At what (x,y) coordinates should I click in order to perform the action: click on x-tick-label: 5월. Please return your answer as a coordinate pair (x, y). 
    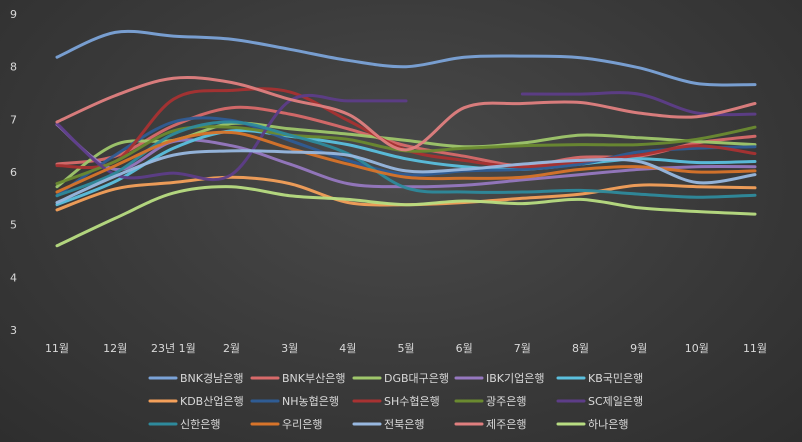
    Looking at the image, I should click on (405, 348).